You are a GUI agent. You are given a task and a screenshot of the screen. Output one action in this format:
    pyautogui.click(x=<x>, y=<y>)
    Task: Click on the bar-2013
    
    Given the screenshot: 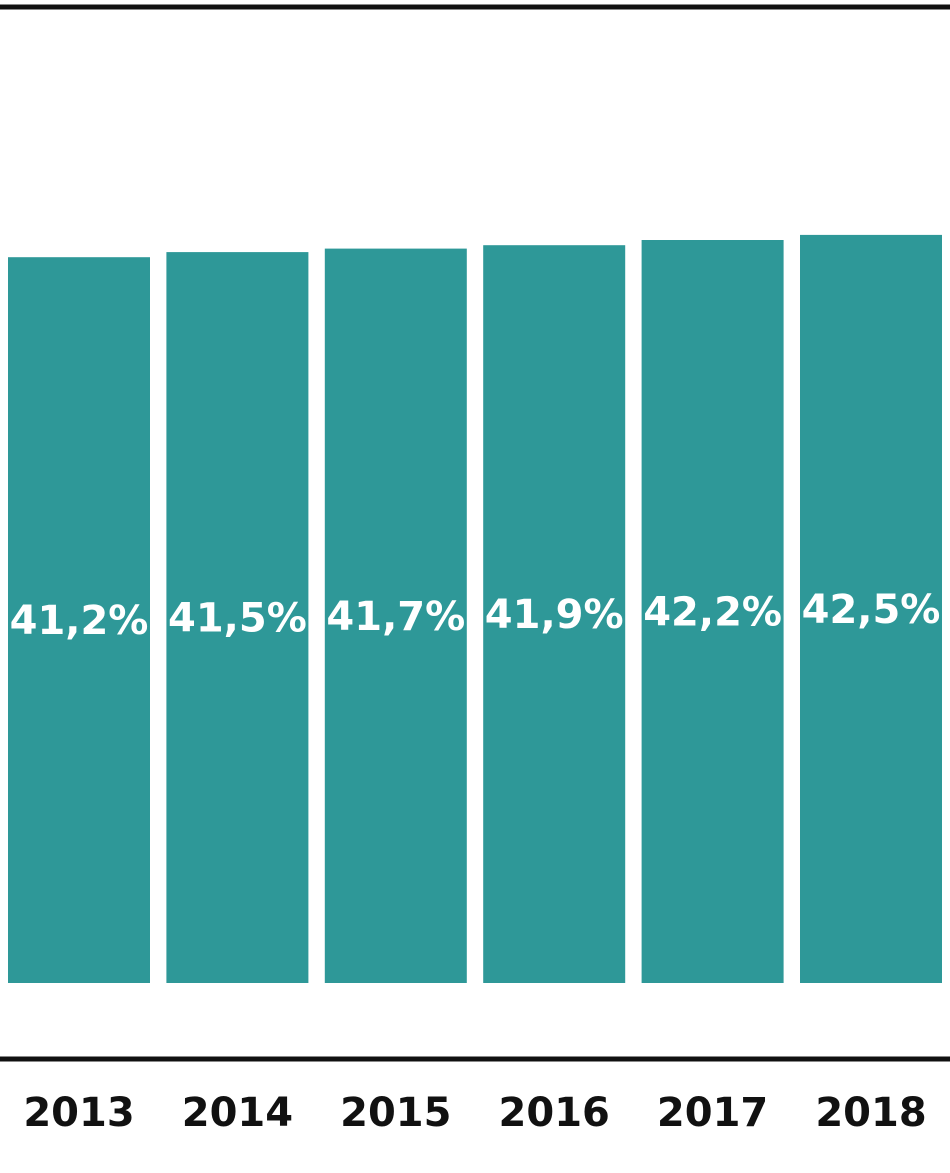 What is the action you would take?
    pyautogui.click(x=79, y=620)
    